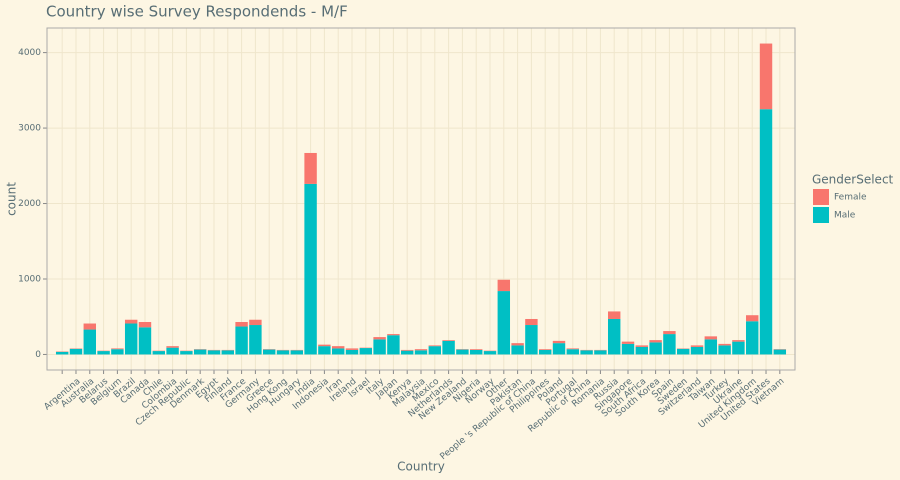 This screenshot has width=900, height=480. I want to click on y-tick-label: 0, so click(38, 355).